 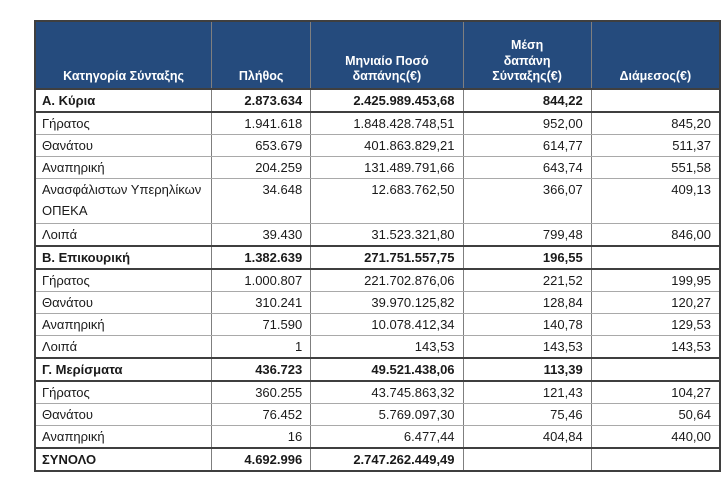 I want to click on value-cell: 436.723, so click(x=261, y=369).